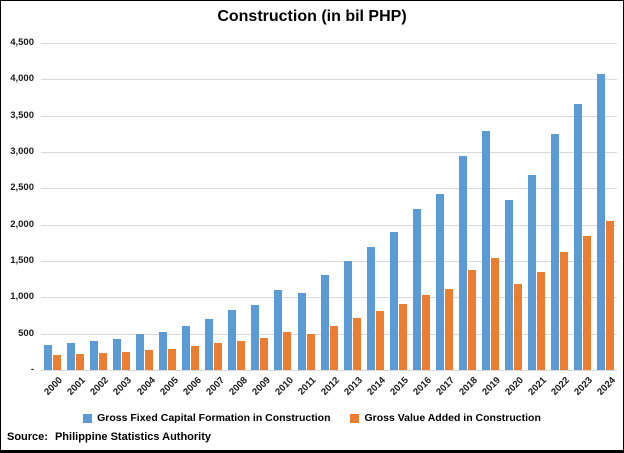  What do you see at coordinates (172, 359) in the screenshot?
I see `bar-gva-2005` at bounding box center [172, 359].